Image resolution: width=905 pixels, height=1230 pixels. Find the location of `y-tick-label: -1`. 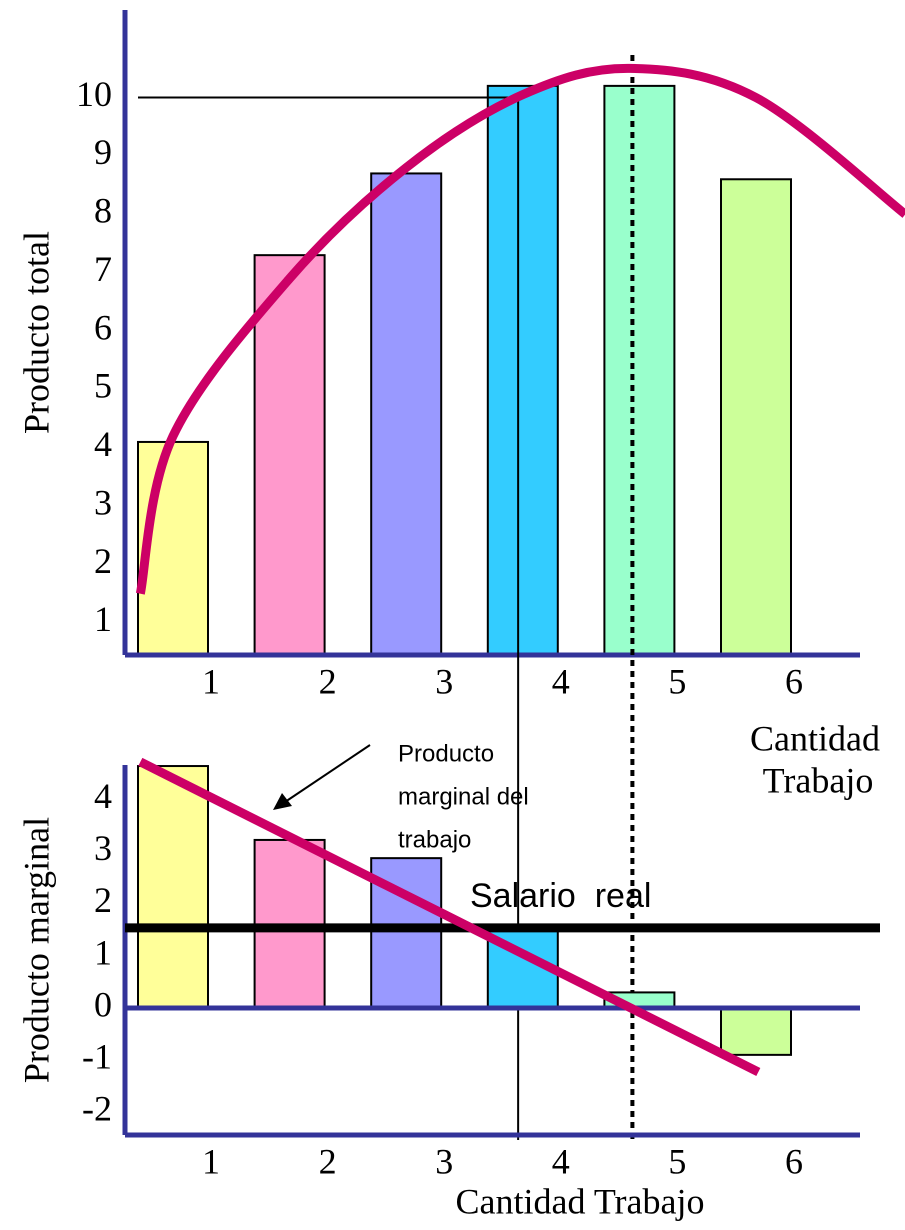

y-tick-label: -1 is located at coordinates (97, 1056).